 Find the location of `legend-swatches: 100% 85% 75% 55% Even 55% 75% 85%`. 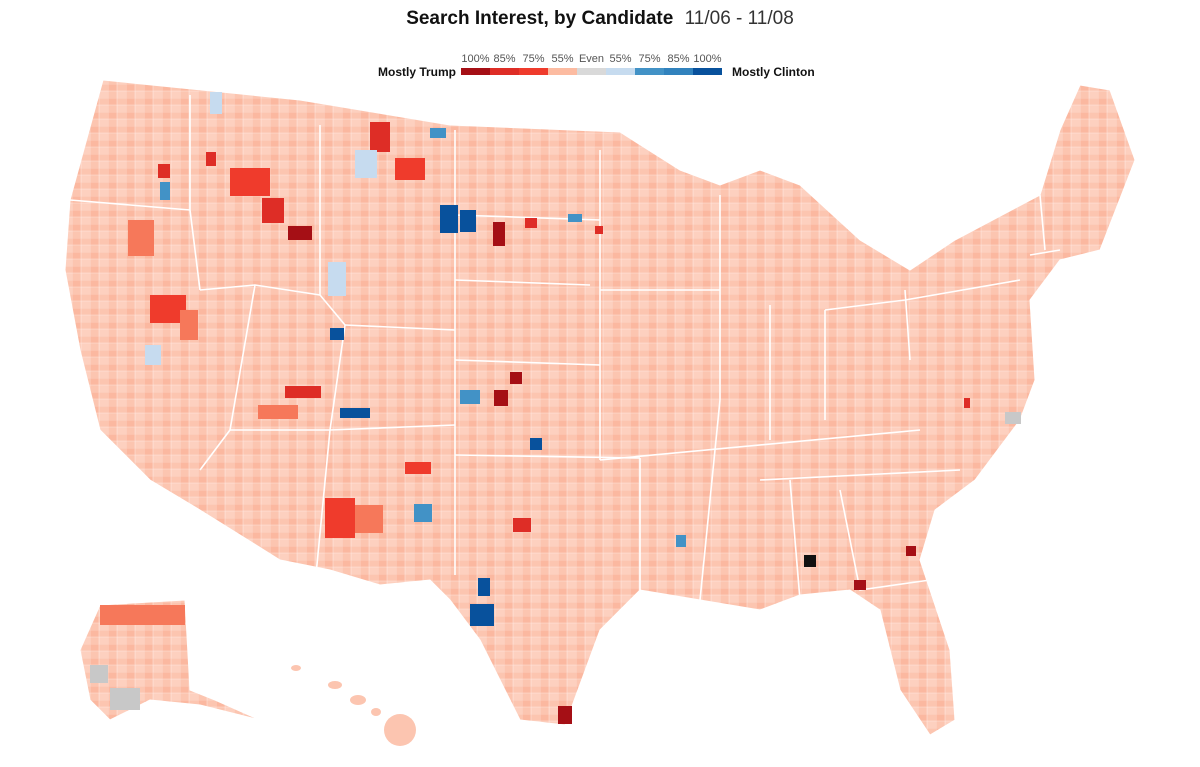

legend-swatches: 100% 85% 75% 55% Even 55% 75% 85% is located at coordinates (593, 68).